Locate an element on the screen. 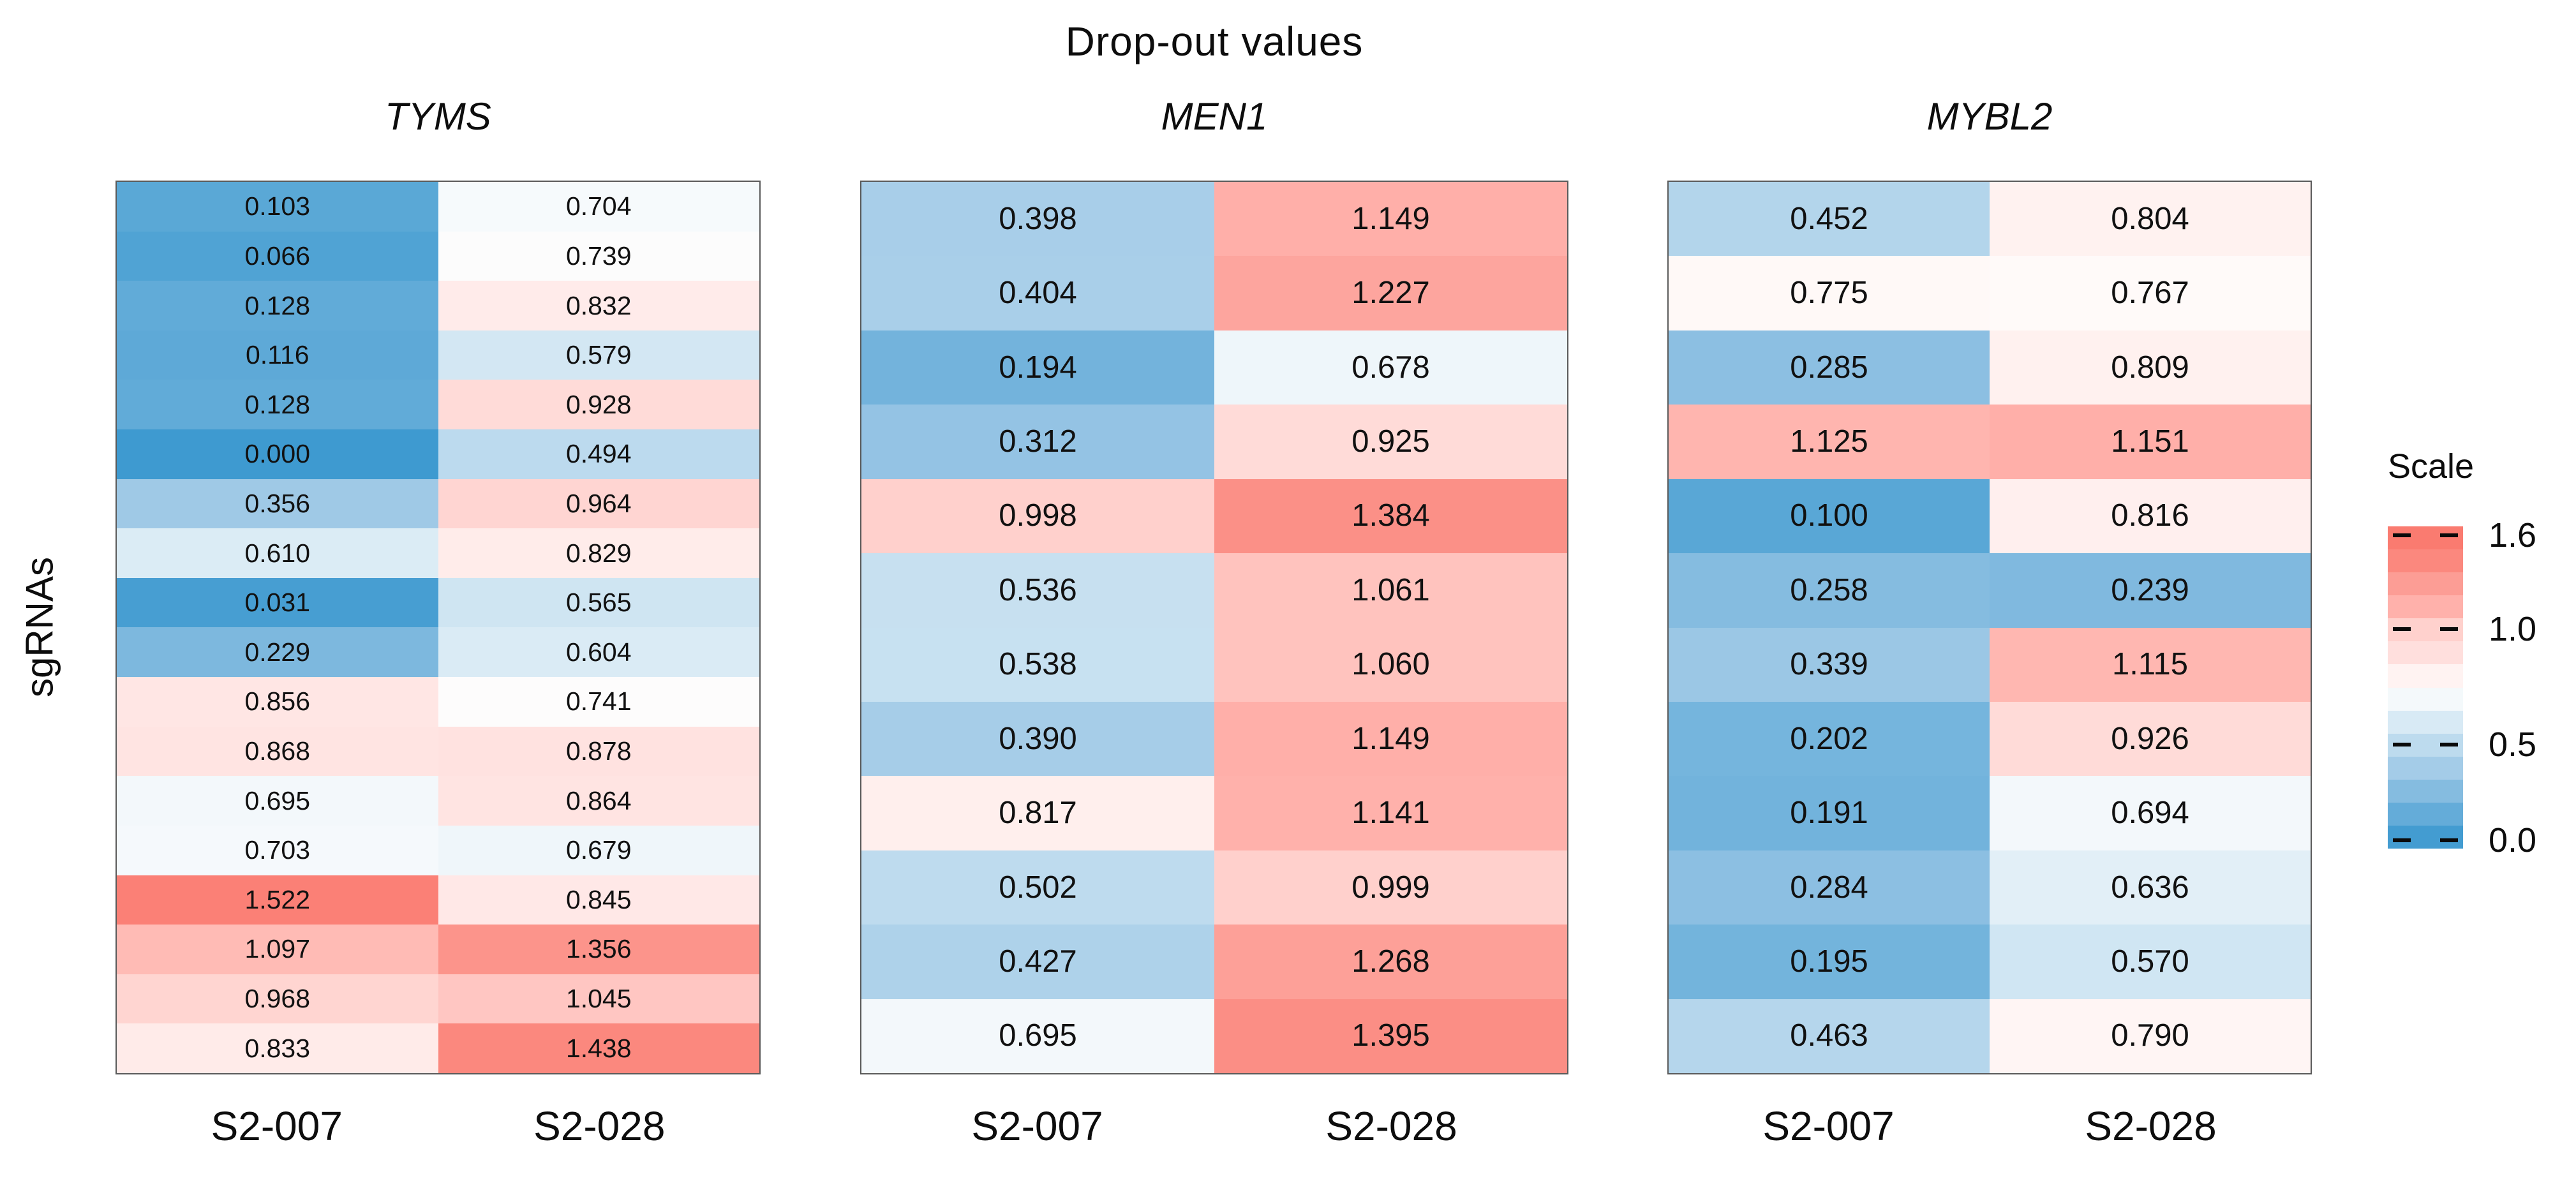 The image size is (2576, 1181). cell-value: 0.604 is located at coordinates (598, 652).